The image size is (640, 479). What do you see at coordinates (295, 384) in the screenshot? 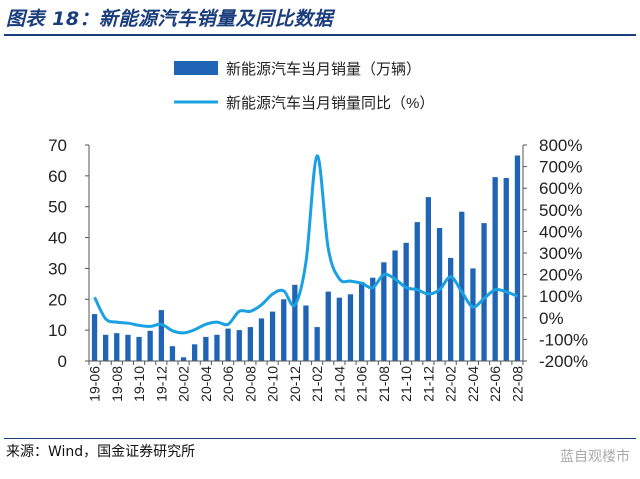
I see `x-tick-label-20-12: 20-12` at bounding box center [295, 384].